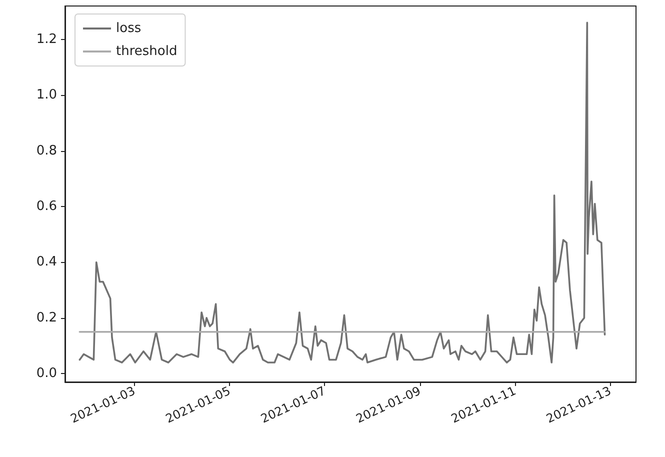 The height and width of the screenshot is (457, 665). Describe the element at coordinates (46, 318) in the screenshot. I see `y-tick-label: 0.2` at that location.